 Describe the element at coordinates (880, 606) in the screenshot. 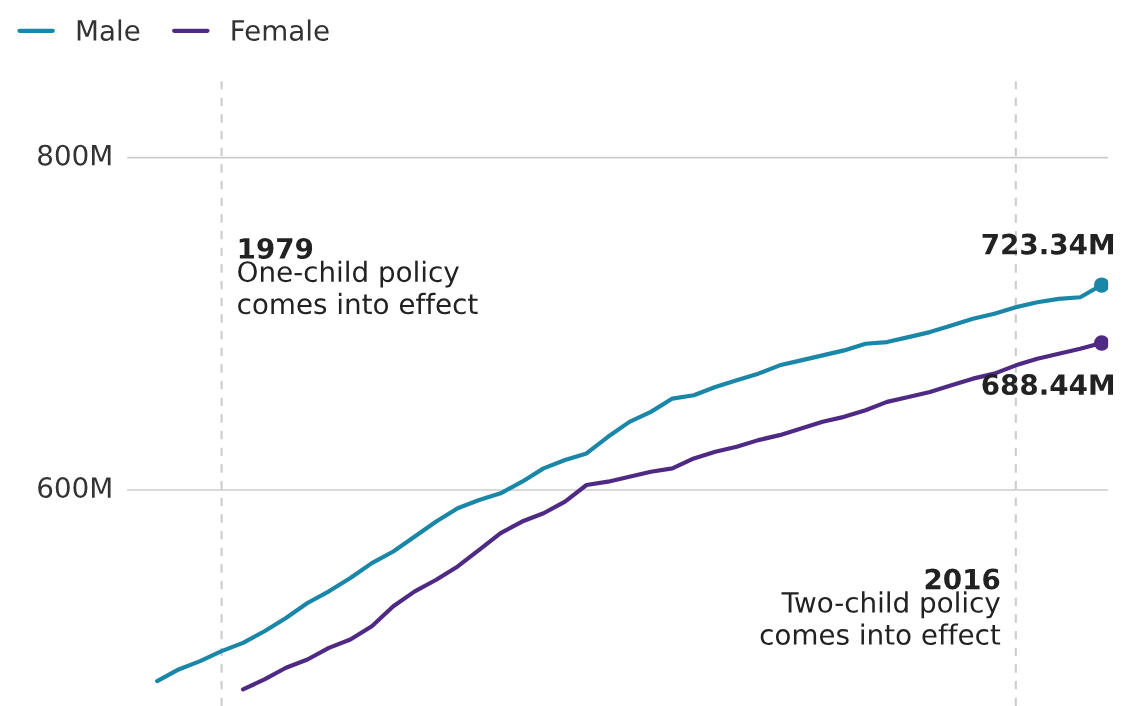

I see `ref-line-label: 2016 Two-child policy comes into effect` at that location.